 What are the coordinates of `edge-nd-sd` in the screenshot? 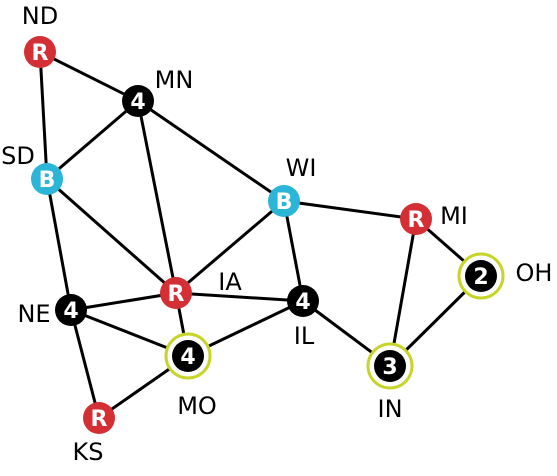 It's located at (43, 115).